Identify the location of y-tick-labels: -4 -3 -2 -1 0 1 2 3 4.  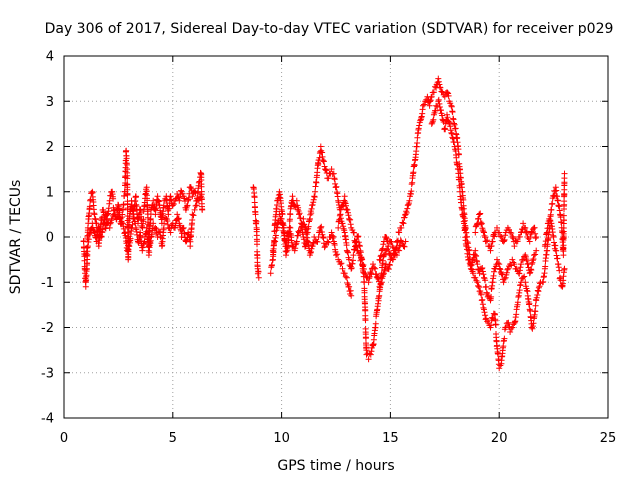
(47, 238).